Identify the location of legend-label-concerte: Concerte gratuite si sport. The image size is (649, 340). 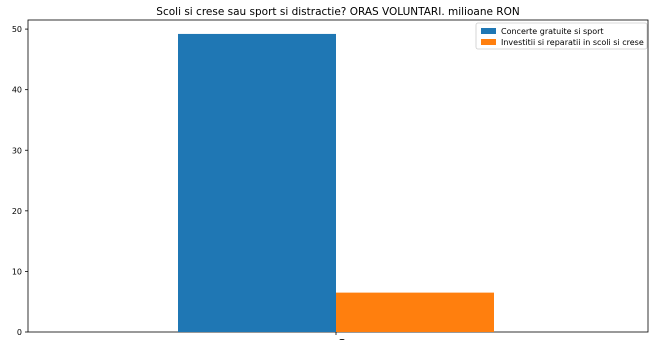
(552, 31).